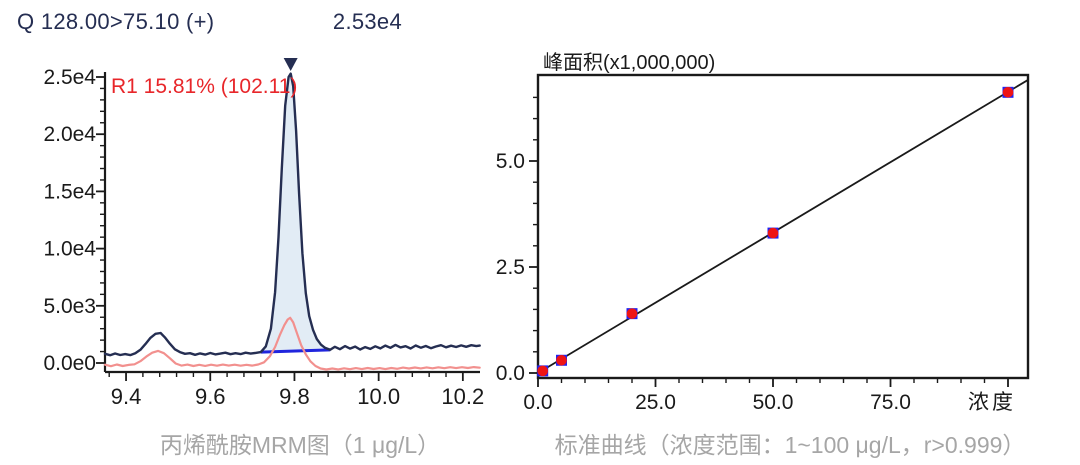 Image resolution: width=1080 pixels, height=465 pixels. I want to click on y-tick-label: 5.0, so click(510, 161).